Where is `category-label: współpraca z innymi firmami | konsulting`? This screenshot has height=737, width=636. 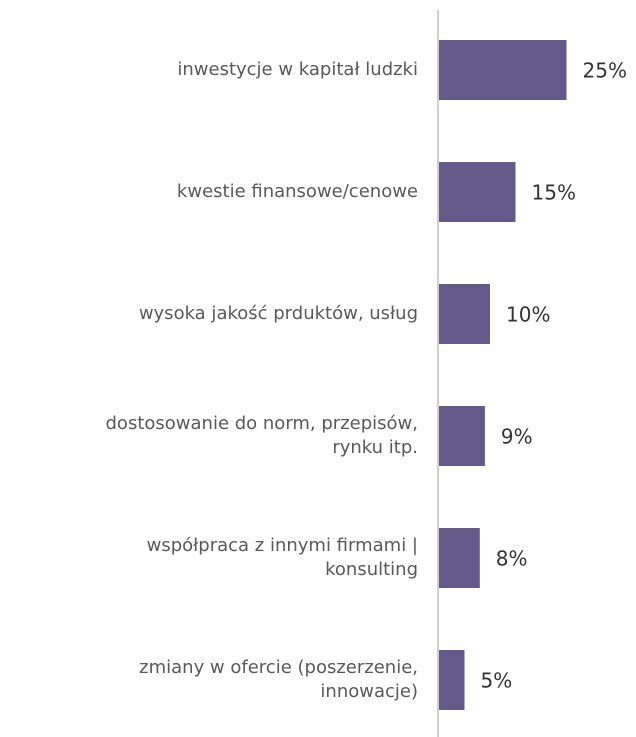
category-label: współpraca z innymi firmami | konsulting is located at coordinates (282, 557).